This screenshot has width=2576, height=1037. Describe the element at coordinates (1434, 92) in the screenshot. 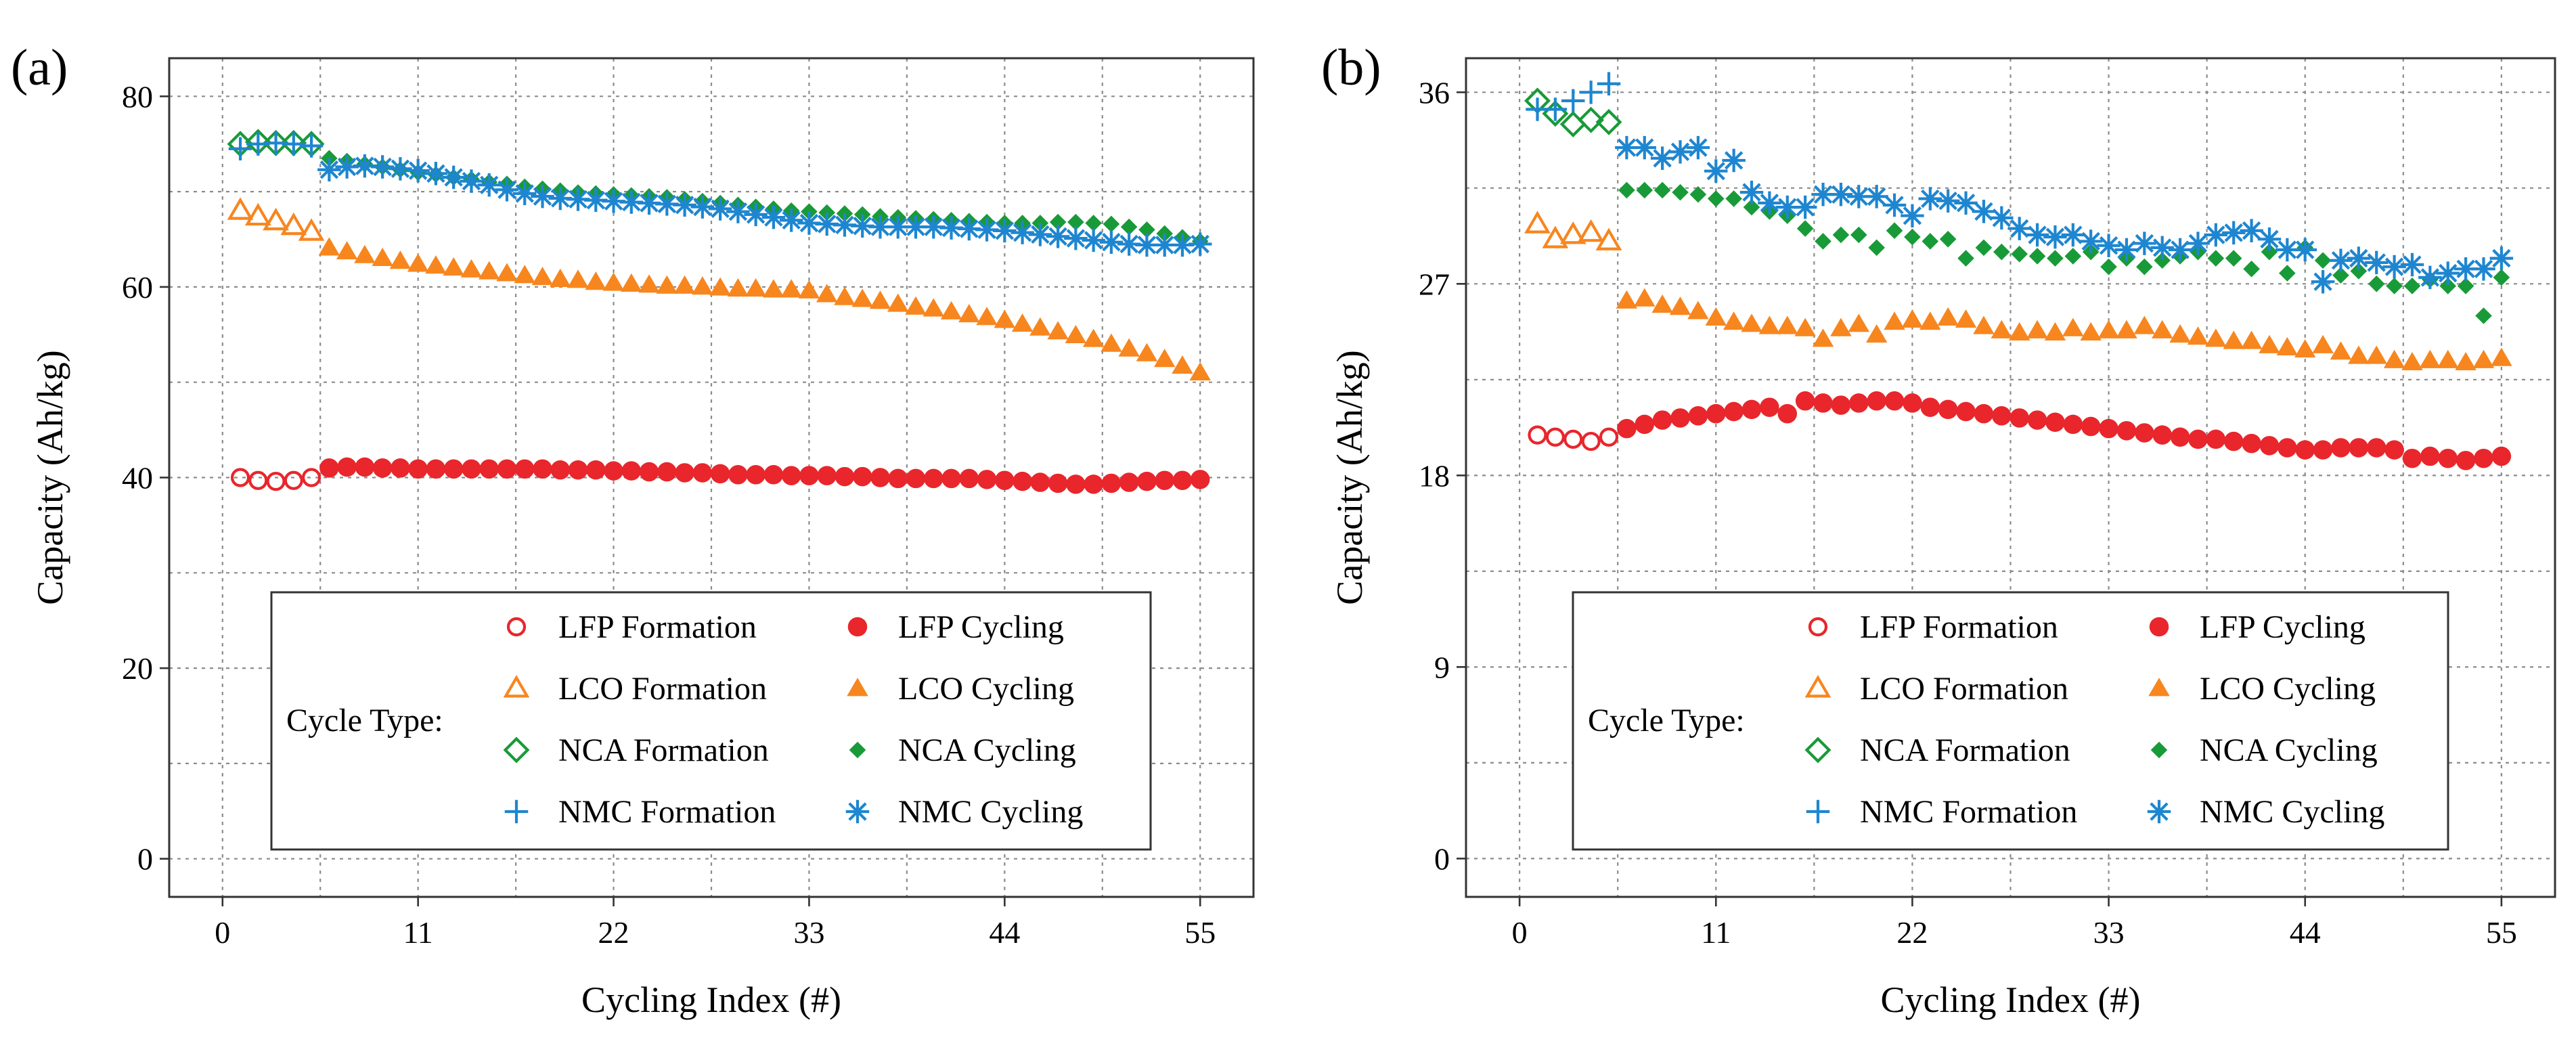

I see `y-tick-label: 36` at that location.